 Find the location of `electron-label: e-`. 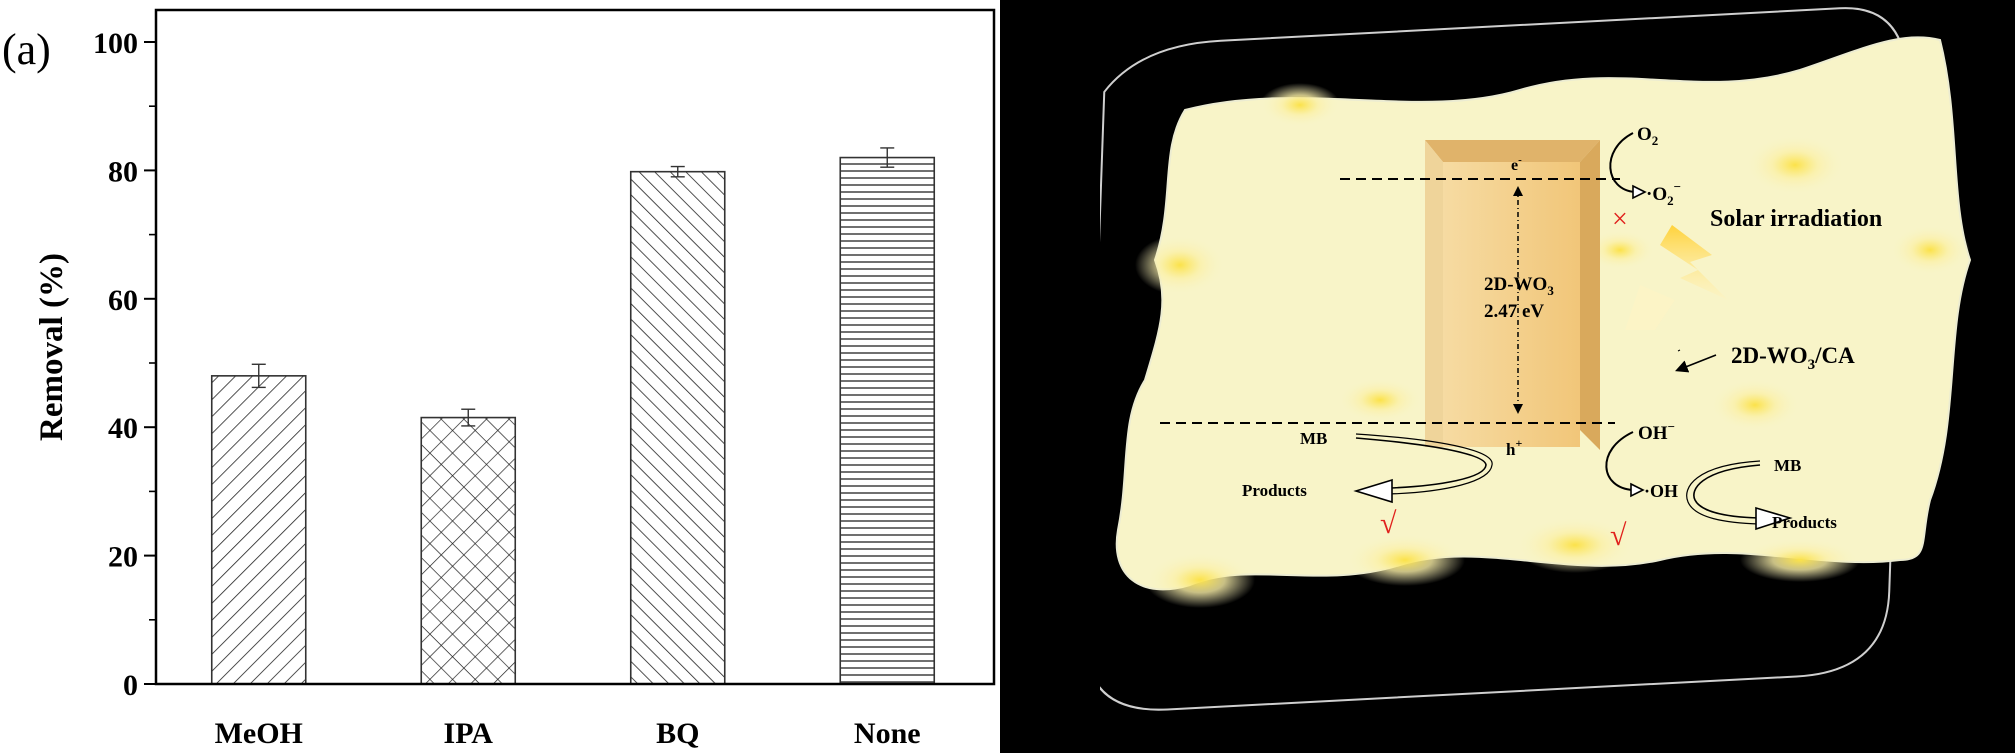

electron-label: e- is located at coordinates (1516, 164).